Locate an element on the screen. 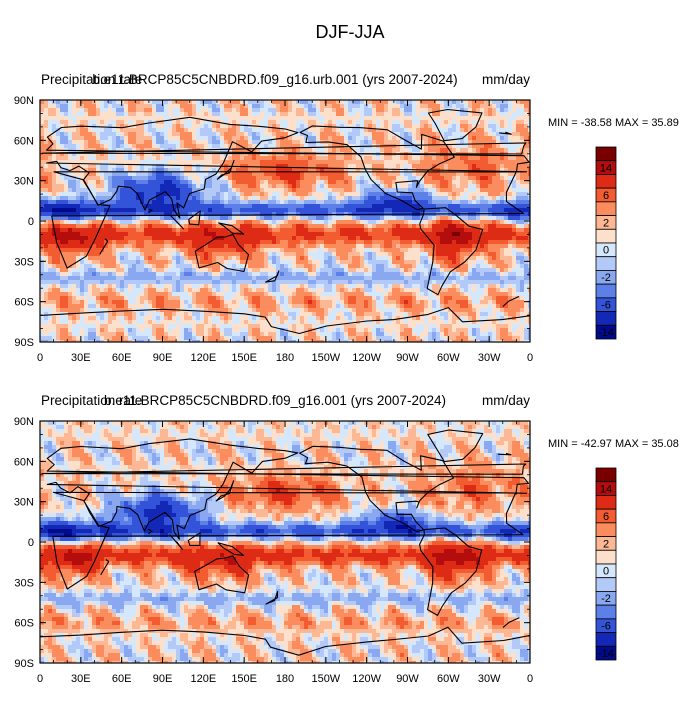 Image resolution: width=700 pixels, height=705 pixels. panel-stats: MIN = -38.58 MAX = 35.89 is located at coordinates (613, 123).